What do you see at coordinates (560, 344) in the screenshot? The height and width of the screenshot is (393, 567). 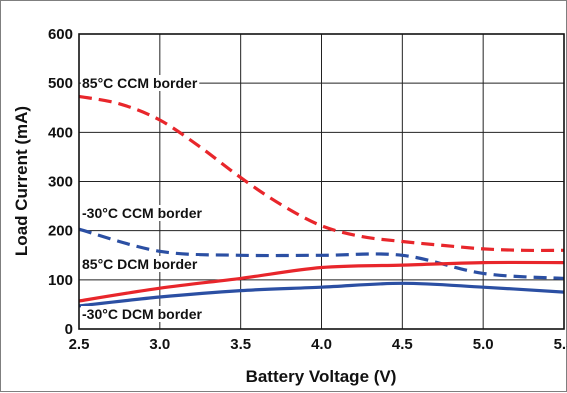 I see `x-tick-label-6: 5.5` at bounding box center [560, 344].